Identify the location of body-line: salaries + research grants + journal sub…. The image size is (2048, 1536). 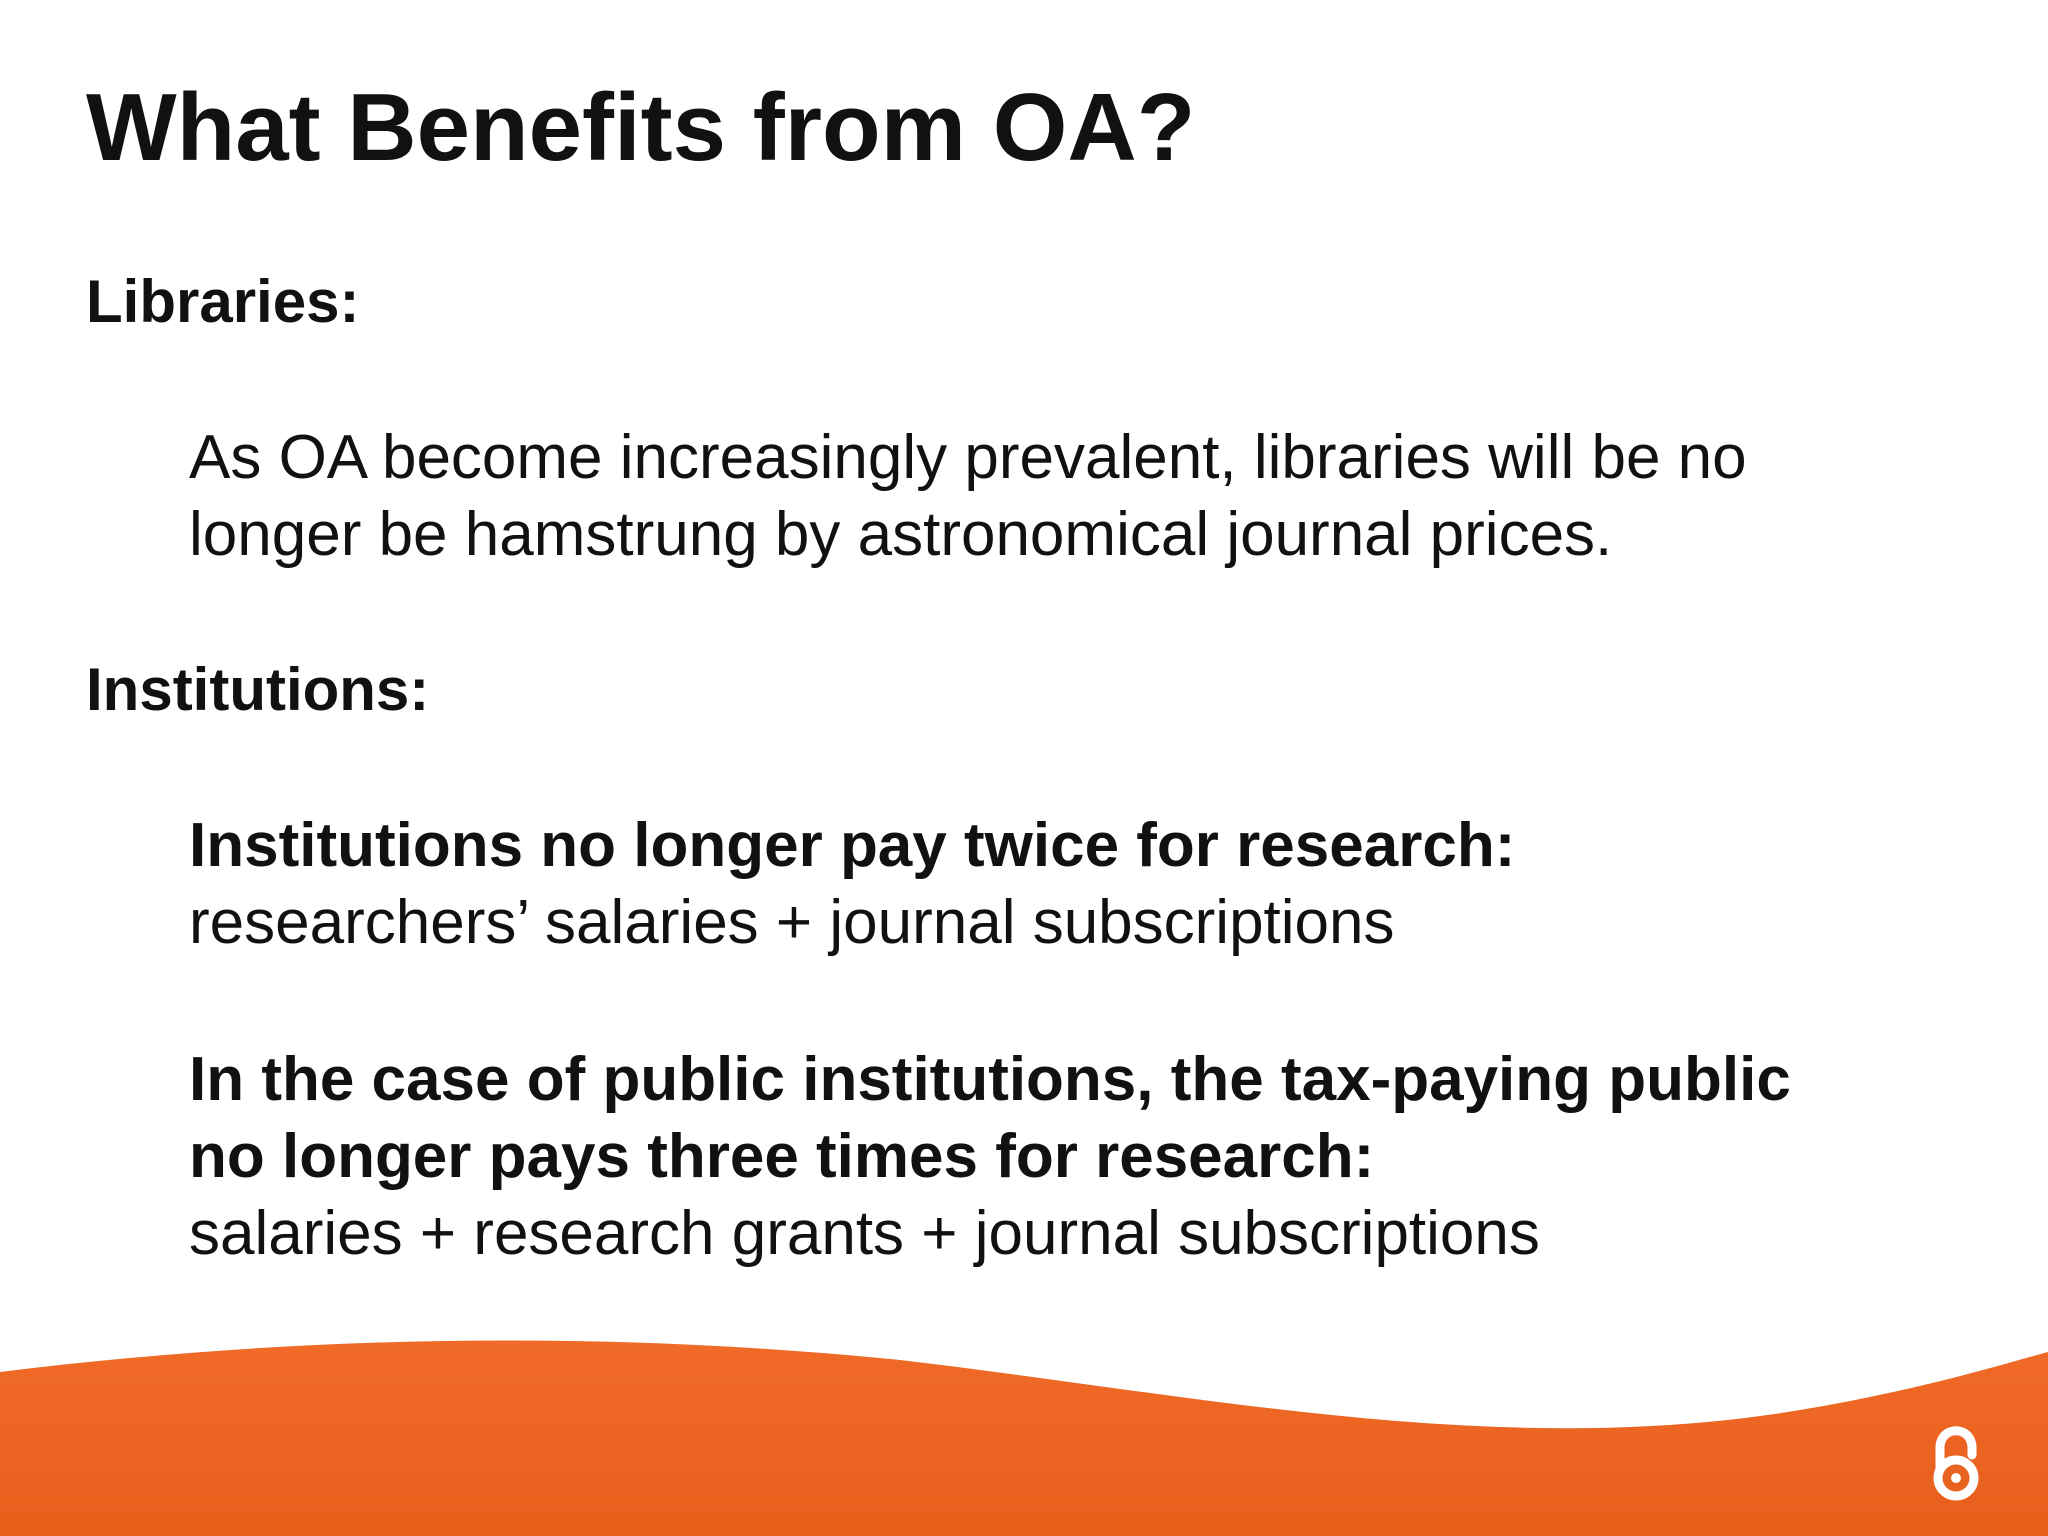
(864, 1233).